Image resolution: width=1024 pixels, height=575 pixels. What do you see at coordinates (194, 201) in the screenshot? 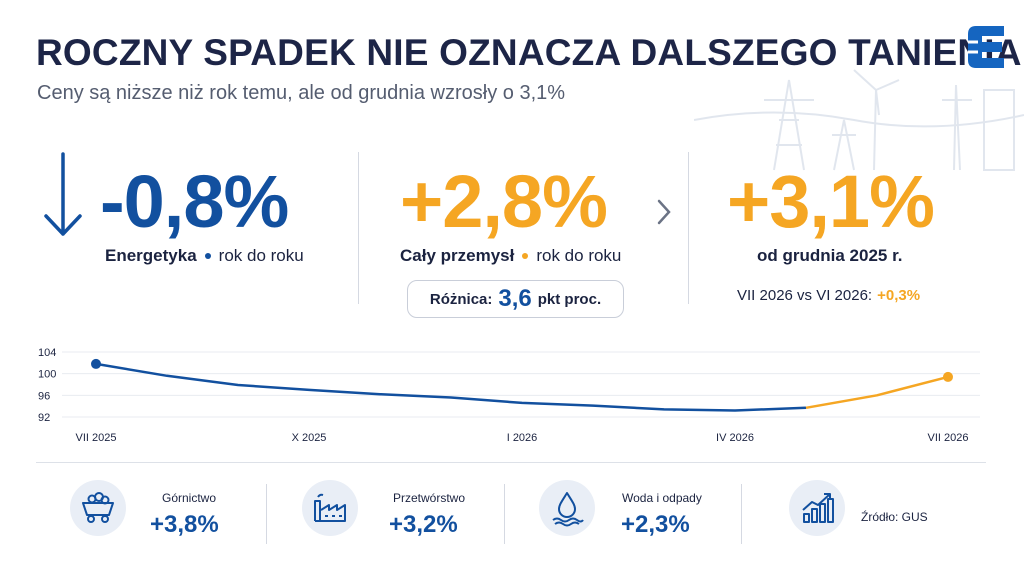
I see `energy-yoy-value: -0,8%` at bounding box center [194, 201].